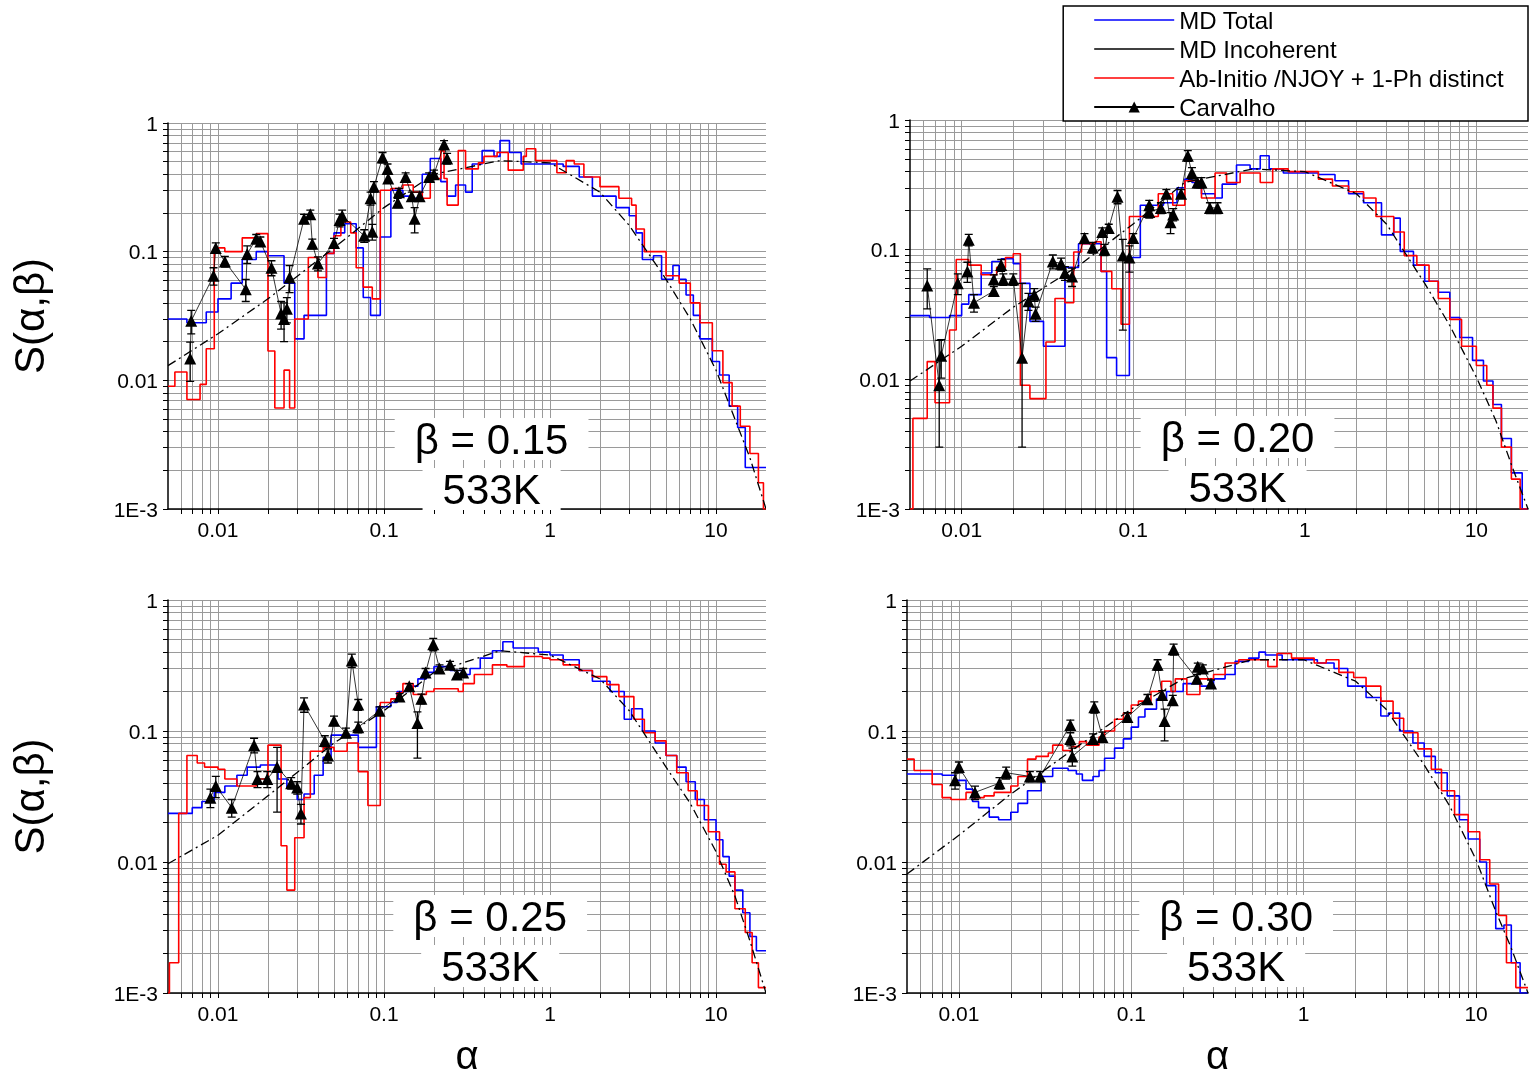 This screenshot has width=1532, height=1081. I want to click on annotation: β = 0.15, so click(491, 439).